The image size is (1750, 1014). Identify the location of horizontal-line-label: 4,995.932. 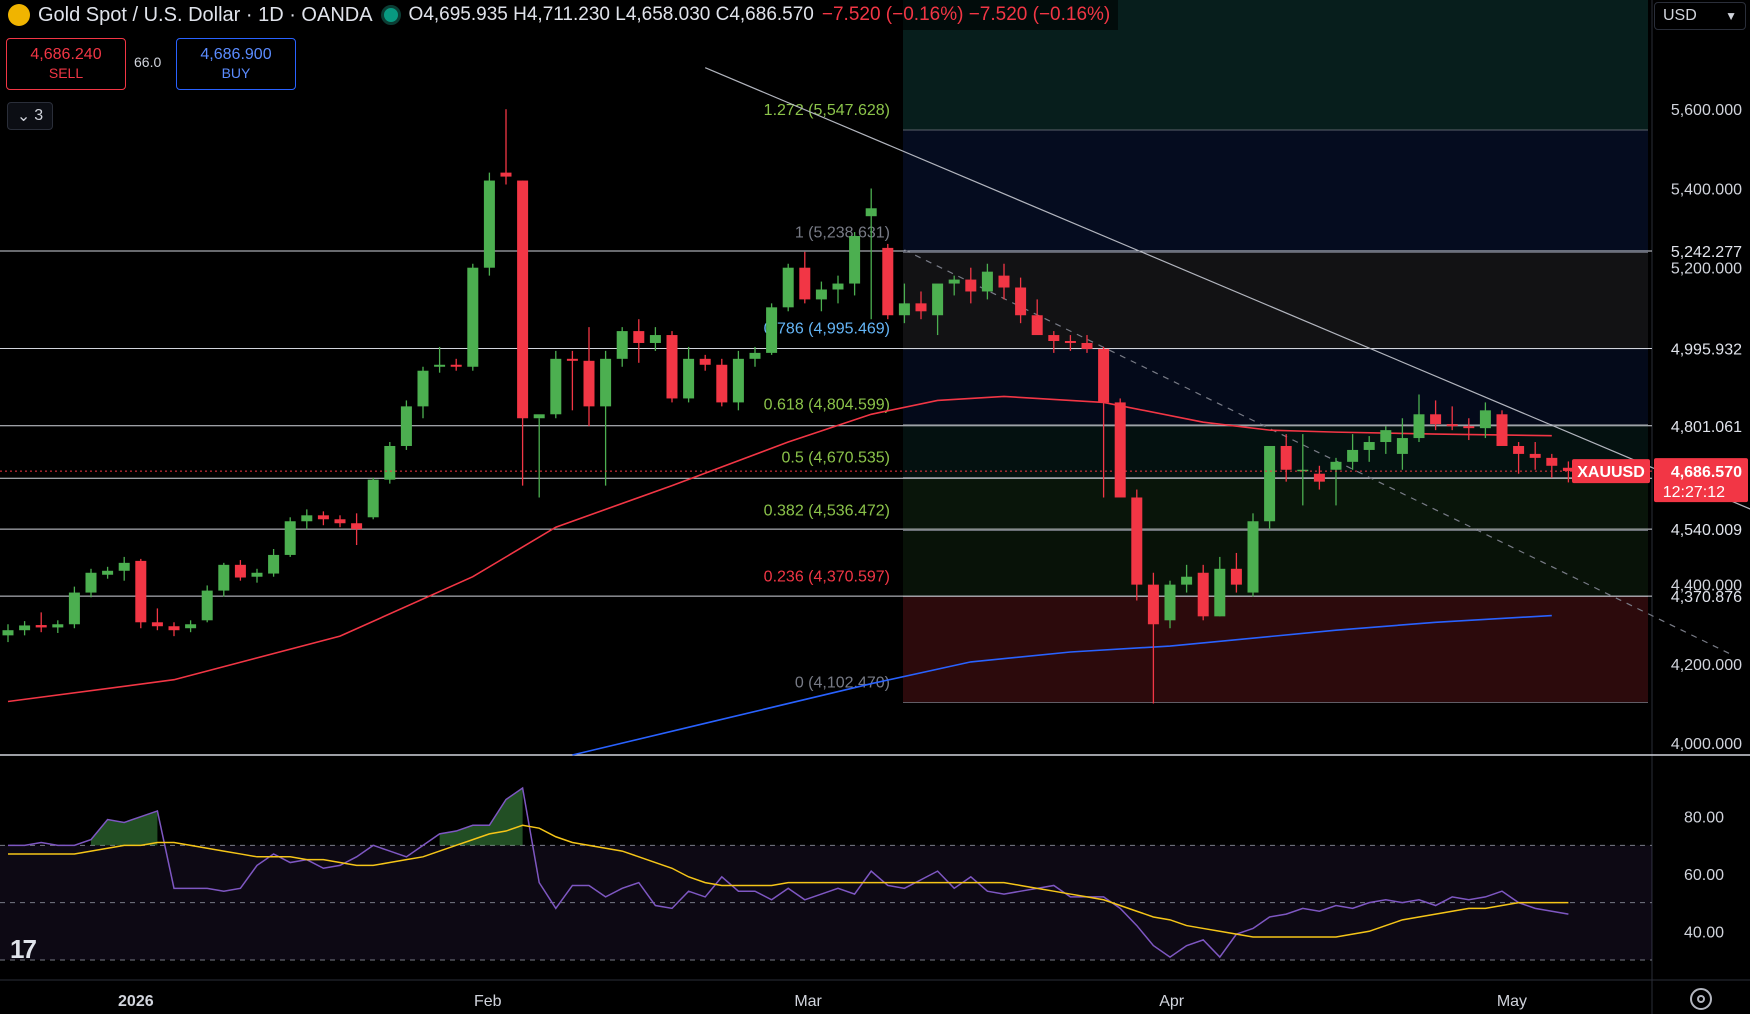
(1706, 350).